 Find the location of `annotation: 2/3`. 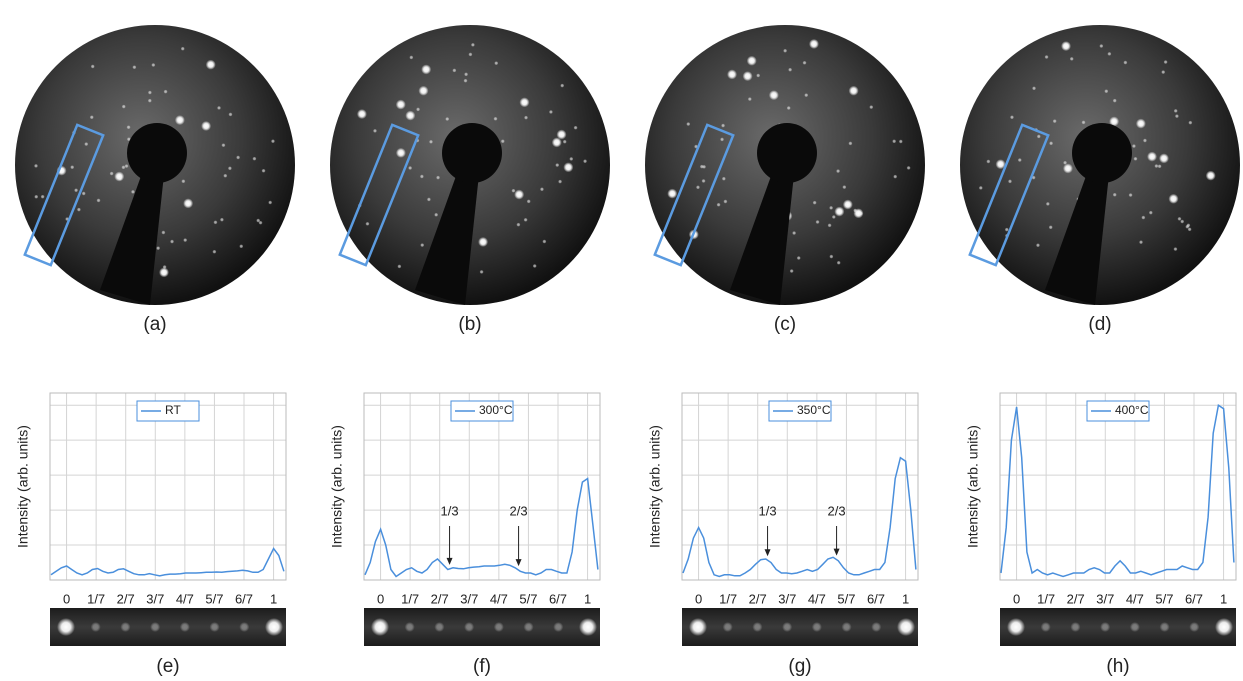

annotation: 2/3 is located at coordinates (837, 510).